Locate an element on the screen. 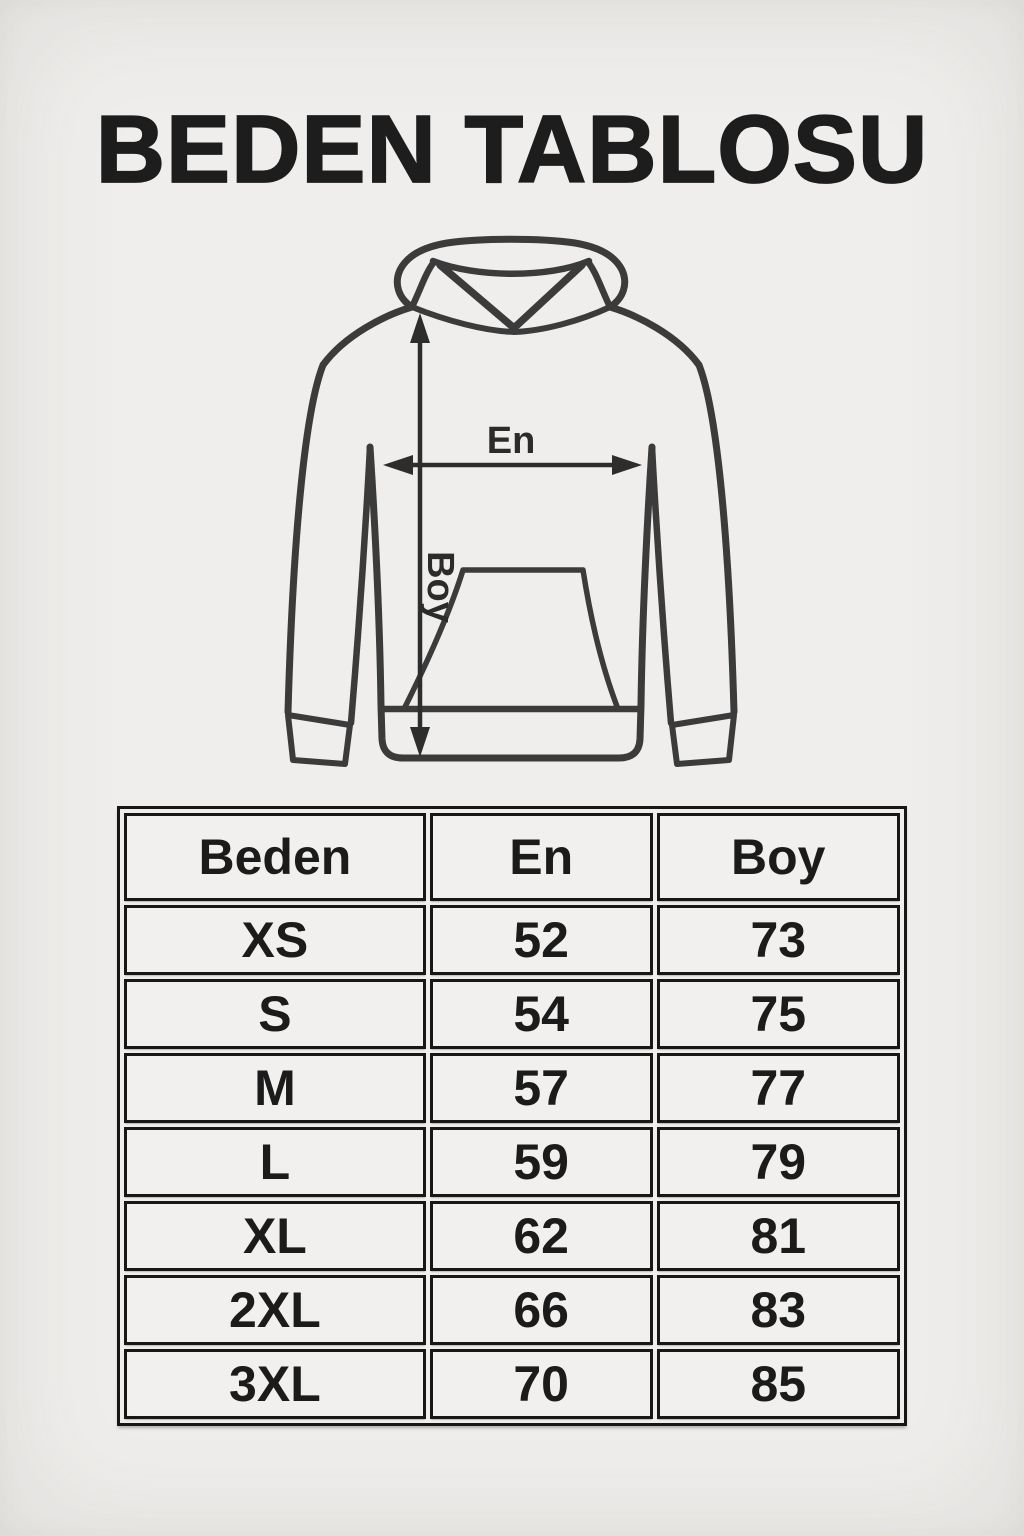  width-value: 66 is located at coordinates (541, 1310).